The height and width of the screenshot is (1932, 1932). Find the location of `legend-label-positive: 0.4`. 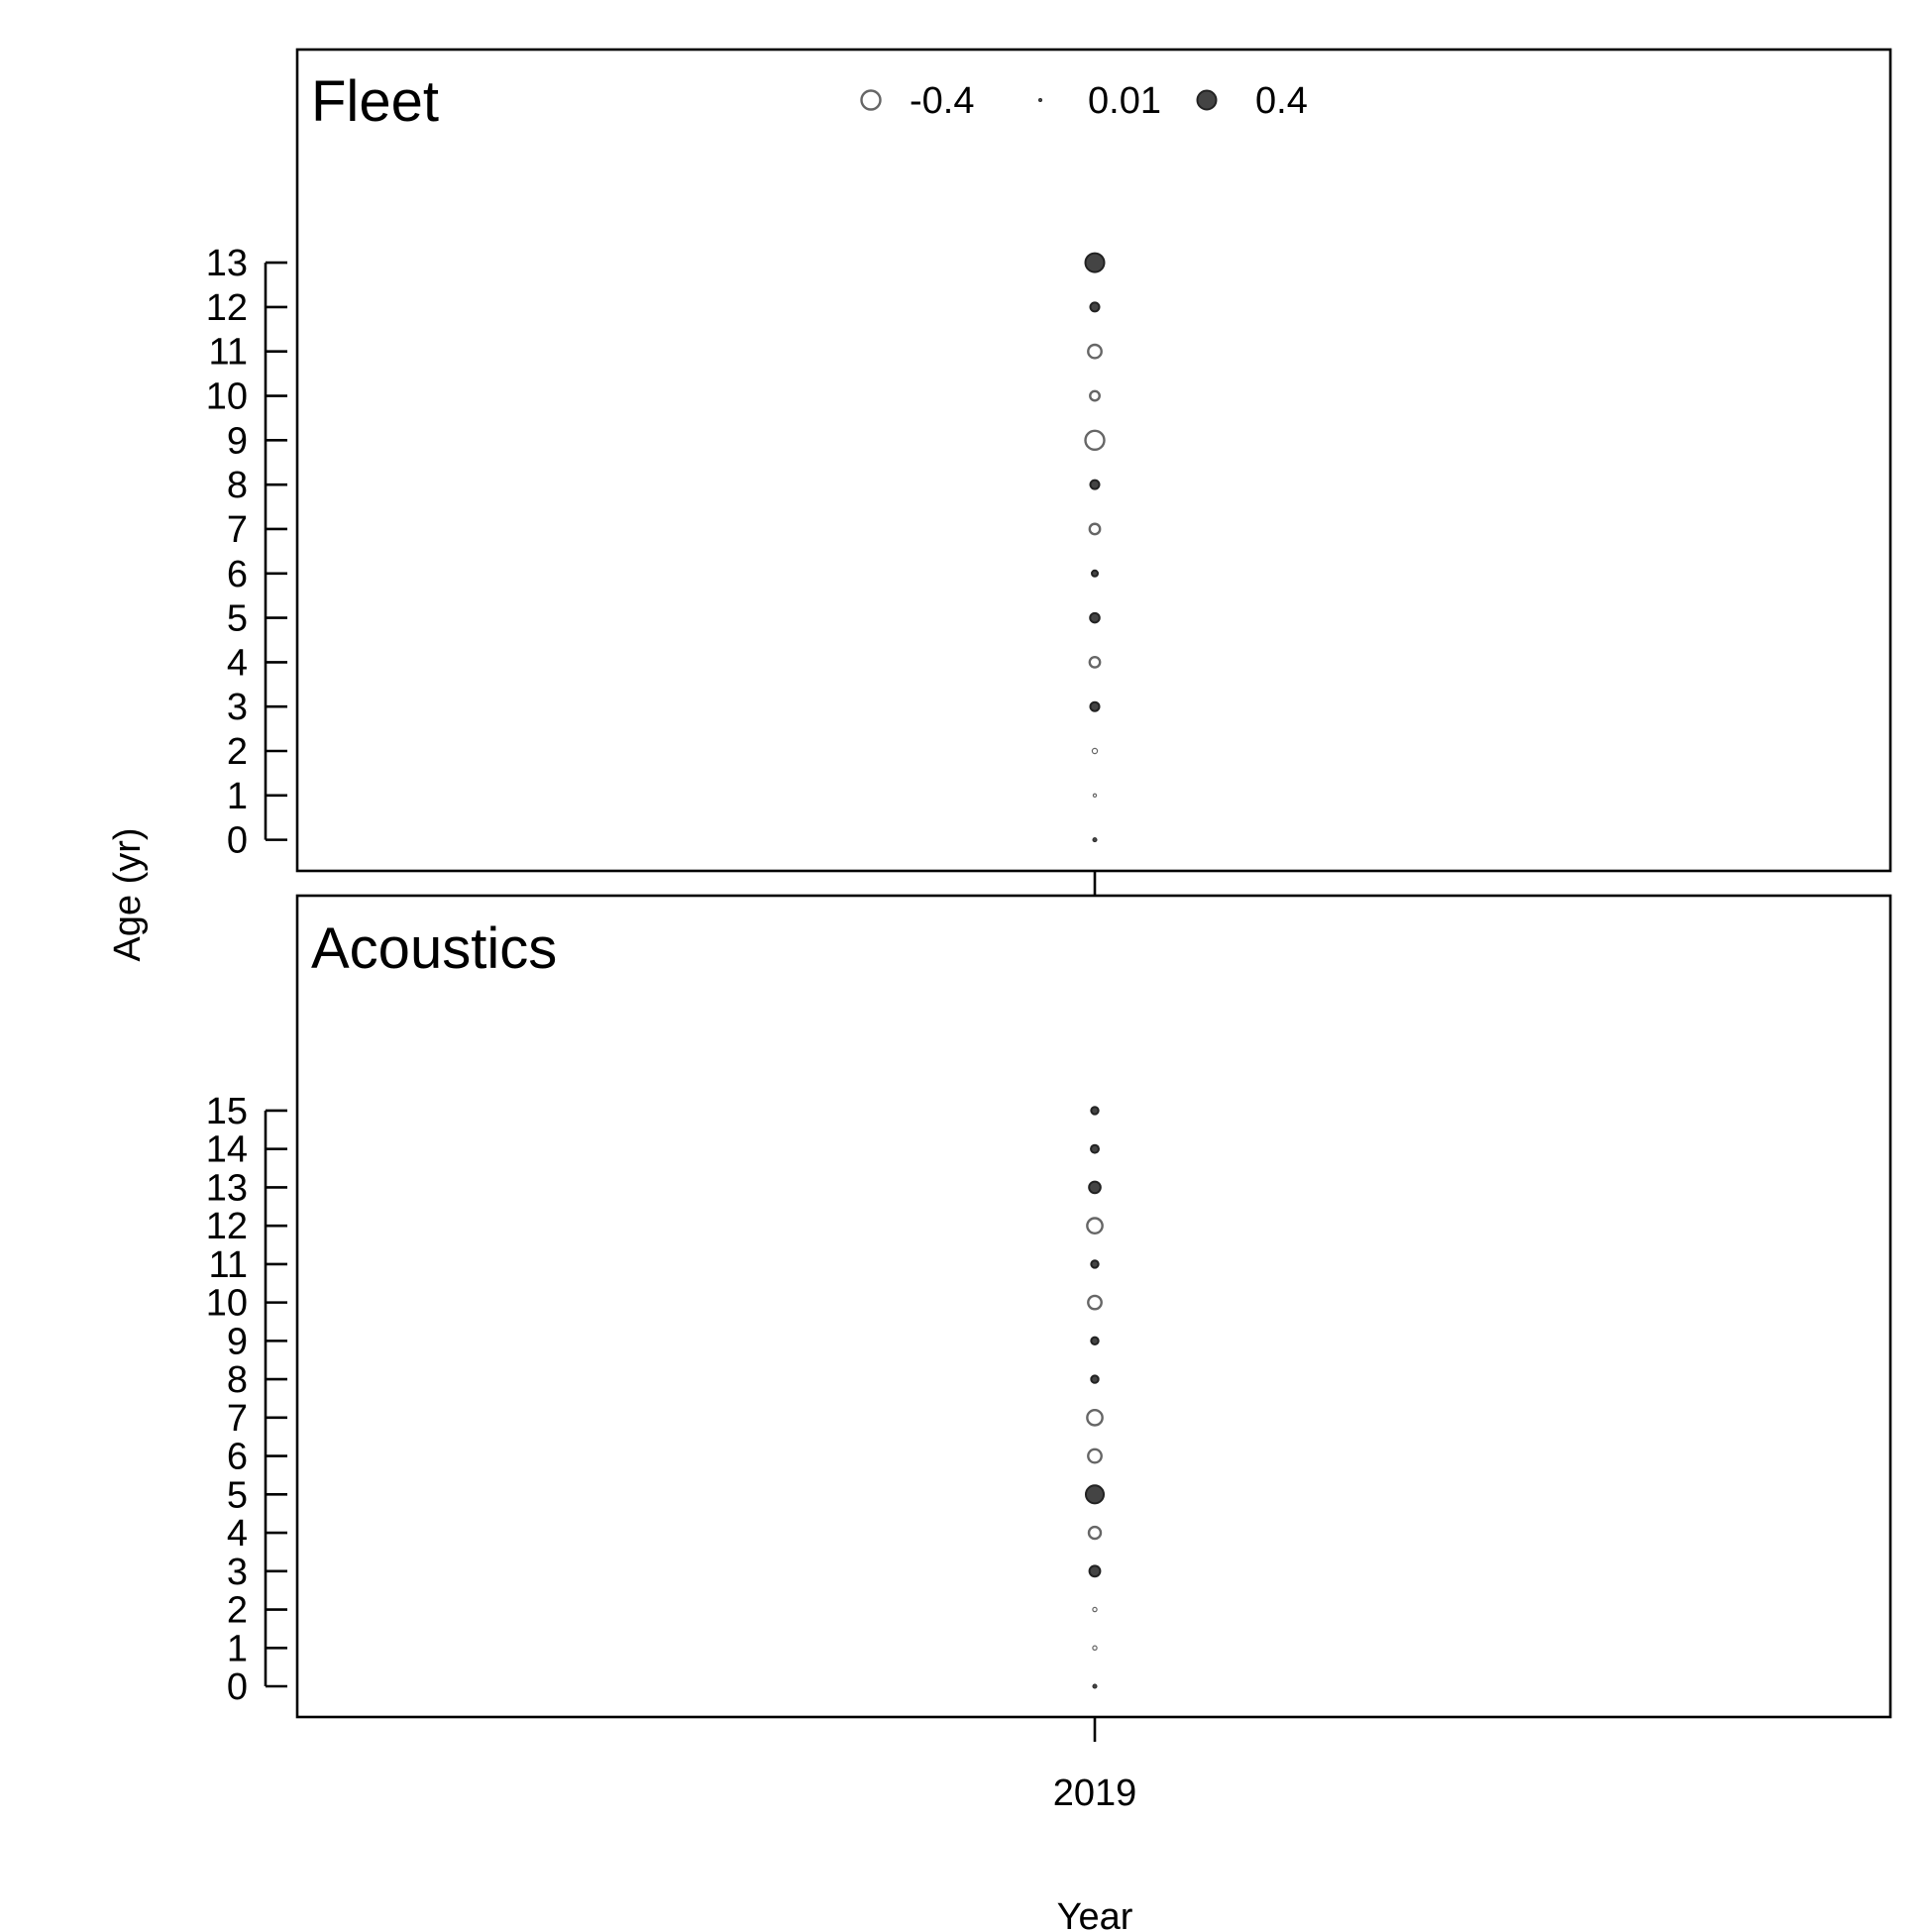

legend-label-positive: 0.4 is located at coordinates (1281, 101).